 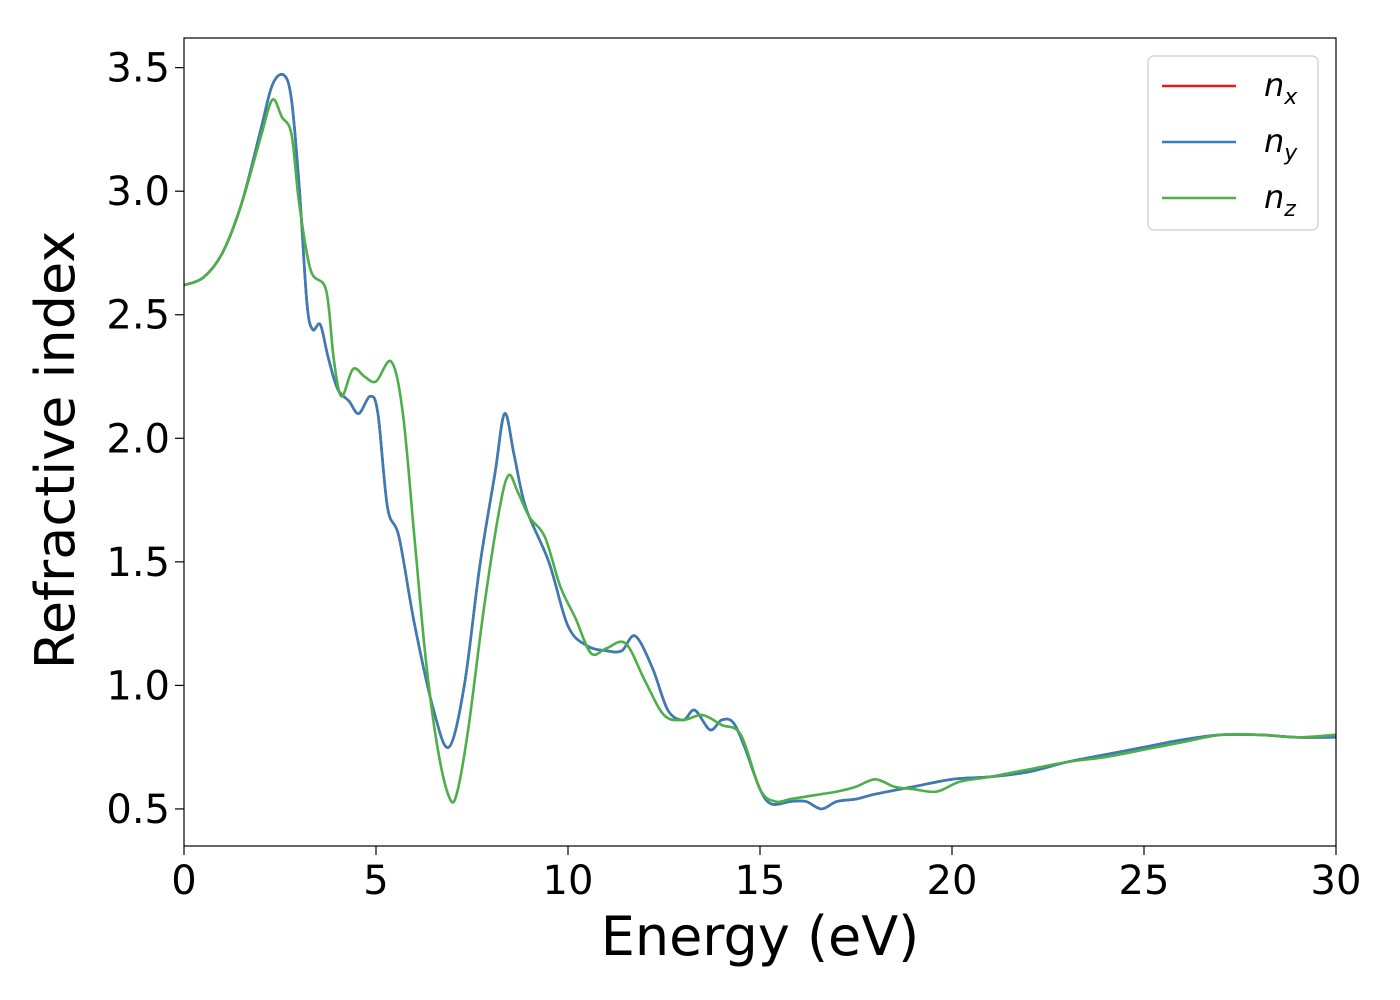 I want to click on y-tick-label: 3.0, so click(x=138, y=192).